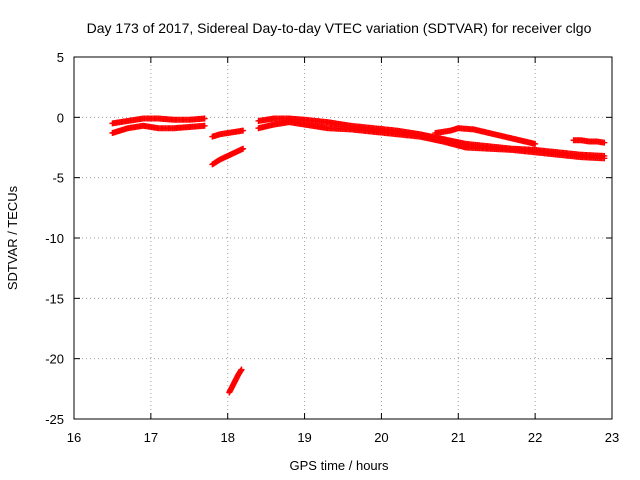  What do you see at coordinates (12, 237) in the screenshot?
I see `y-axis-label: SDTVAR / TECUs` at bounding box center [12, 237].